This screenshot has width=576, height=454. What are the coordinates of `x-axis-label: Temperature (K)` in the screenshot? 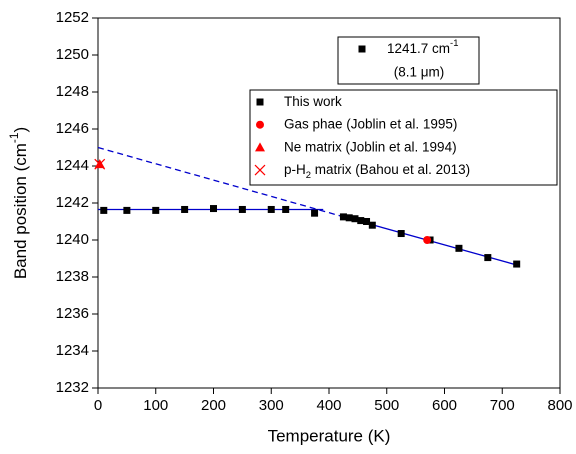 It's located at (329, 435).